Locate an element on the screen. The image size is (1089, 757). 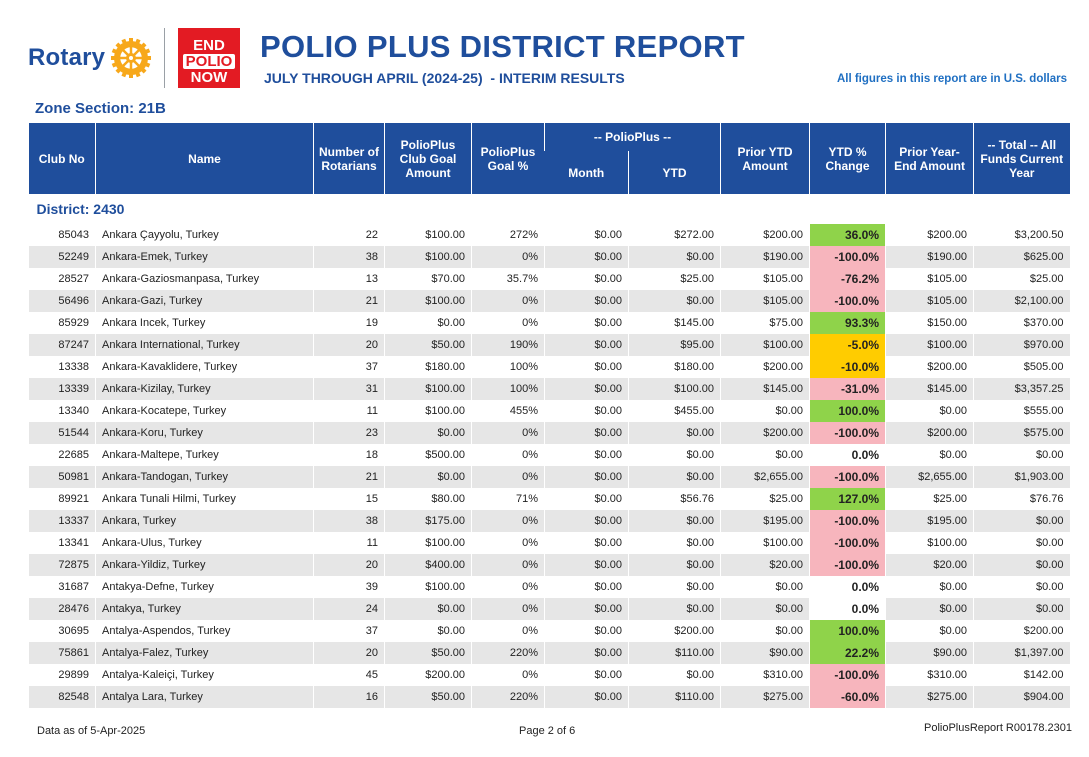
club-name-cell: Ankara-Emek, Turkey is located at coordinates (204, 257).